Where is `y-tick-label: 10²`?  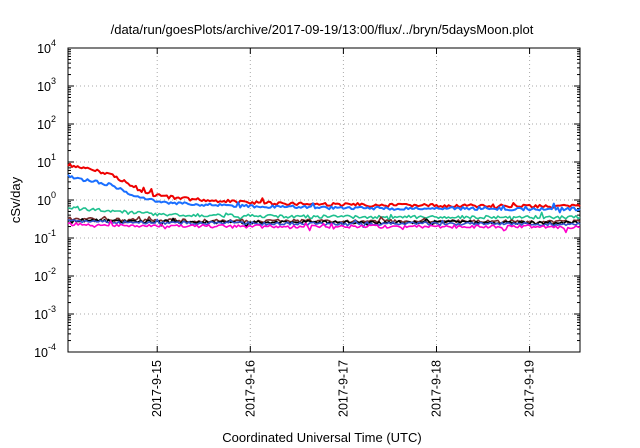
y-tick-label: 10² is located at coordinates (46, 123).